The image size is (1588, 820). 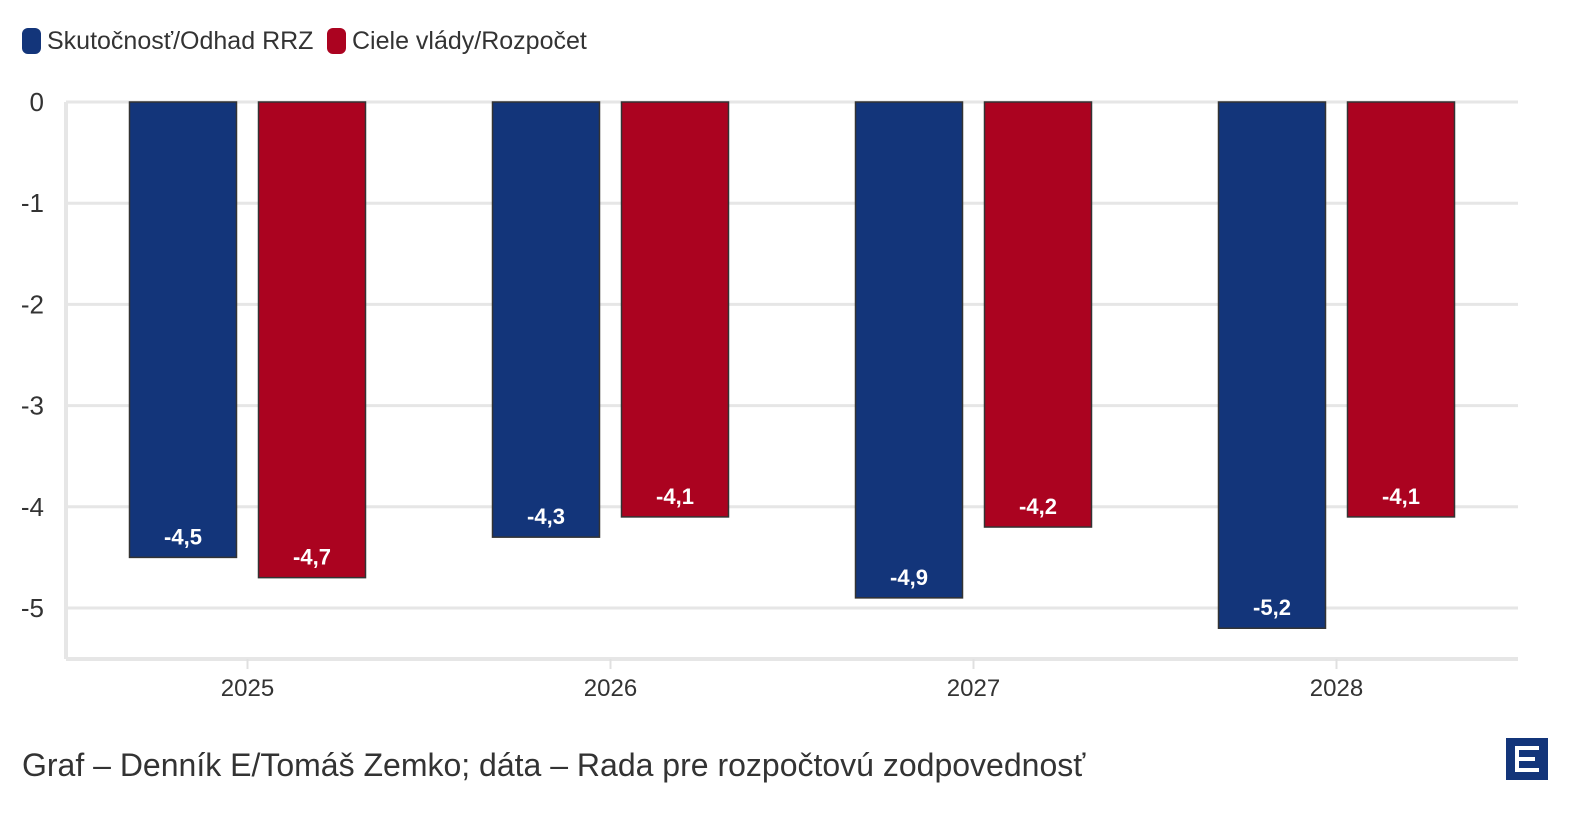 I want to click on legend-label-1: Skutočnosť/Odhad RRZ, so click(x=180, y=41).